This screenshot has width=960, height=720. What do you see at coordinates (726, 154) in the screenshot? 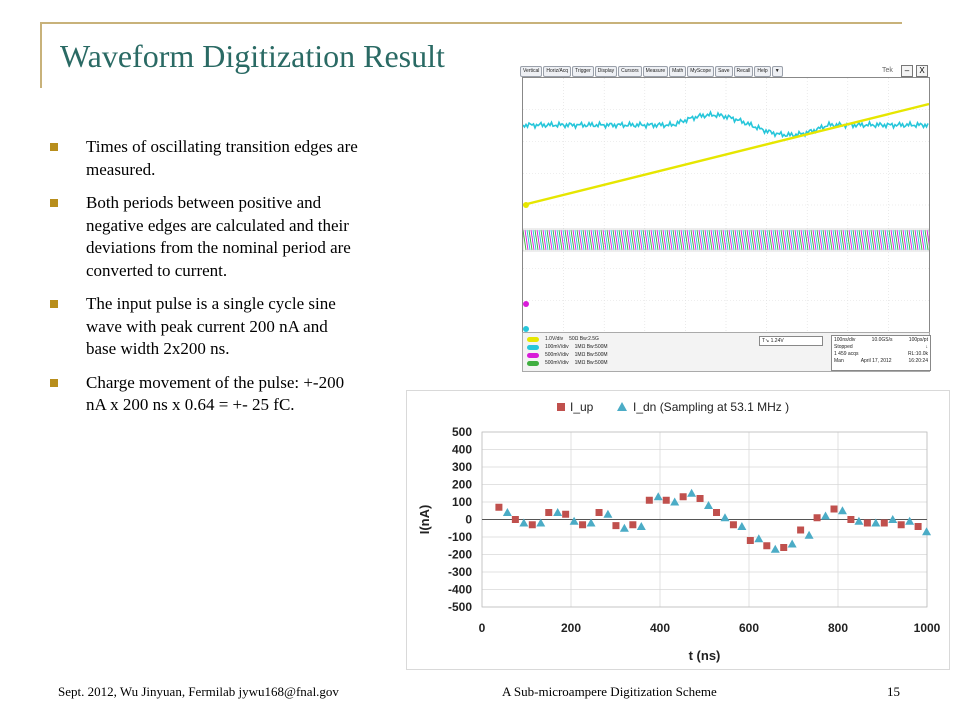
I see `scope-trace-yellow` at bounding box center [726, 154].